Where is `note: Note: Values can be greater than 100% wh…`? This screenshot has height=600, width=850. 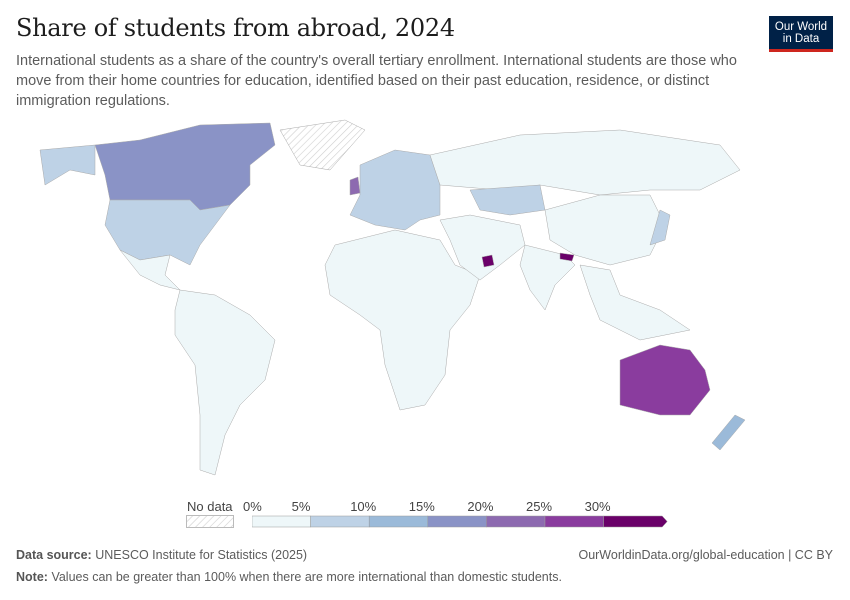 note: Note: Values can be greater than 100% wh… is located at coordinates (289, 577).